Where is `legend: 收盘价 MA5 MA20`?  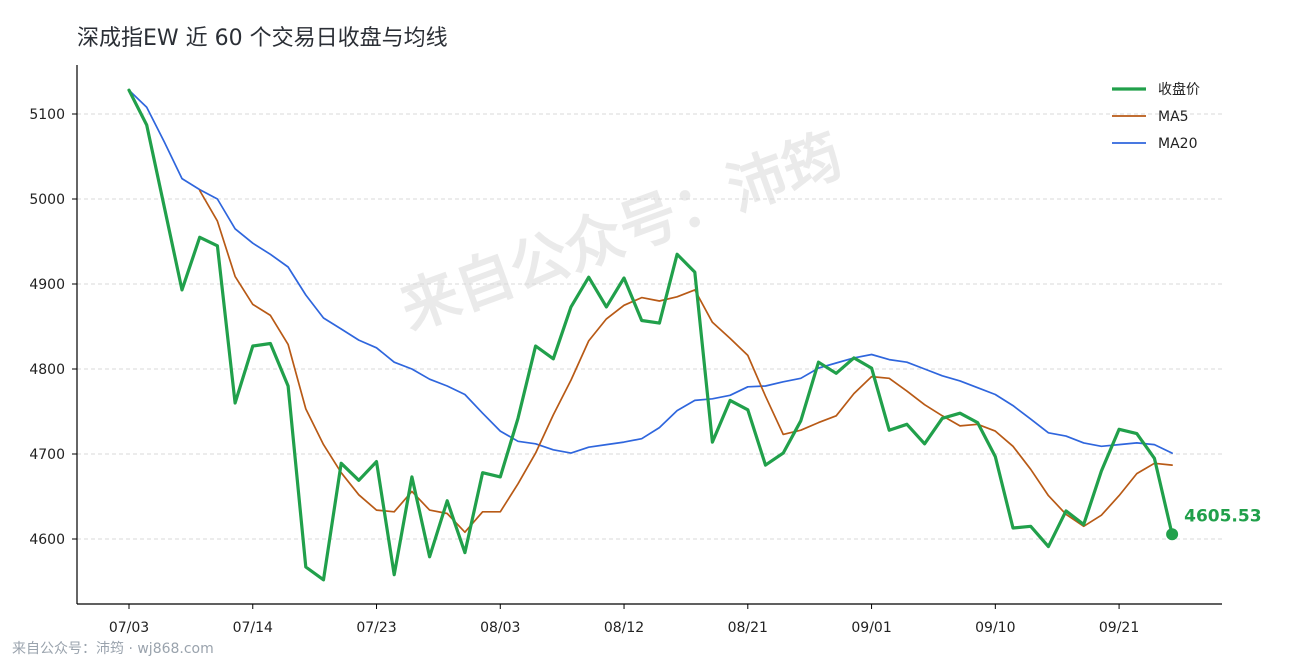
legend: 收盘价 MA5 MA20 is located at coordinates (1156, 116).